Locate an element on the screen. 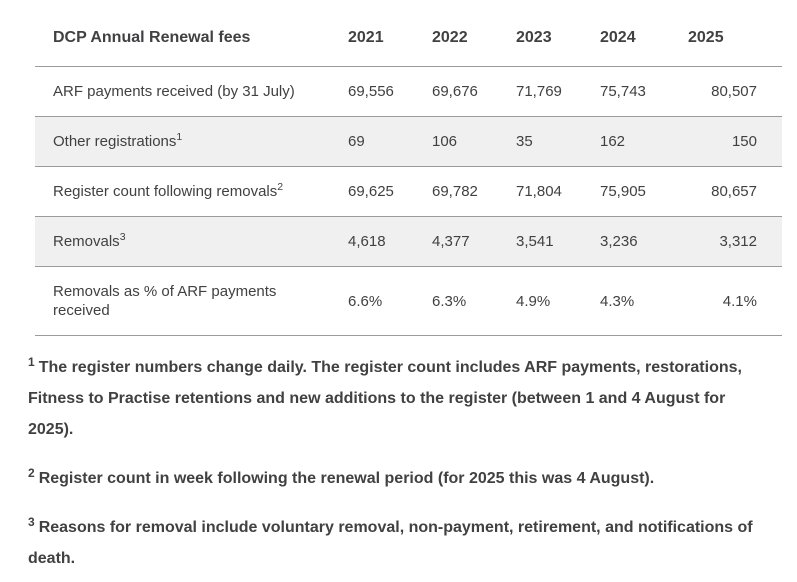  row-label-cell: Removals as % of ARF payments received is located at coordinates (187, 301).